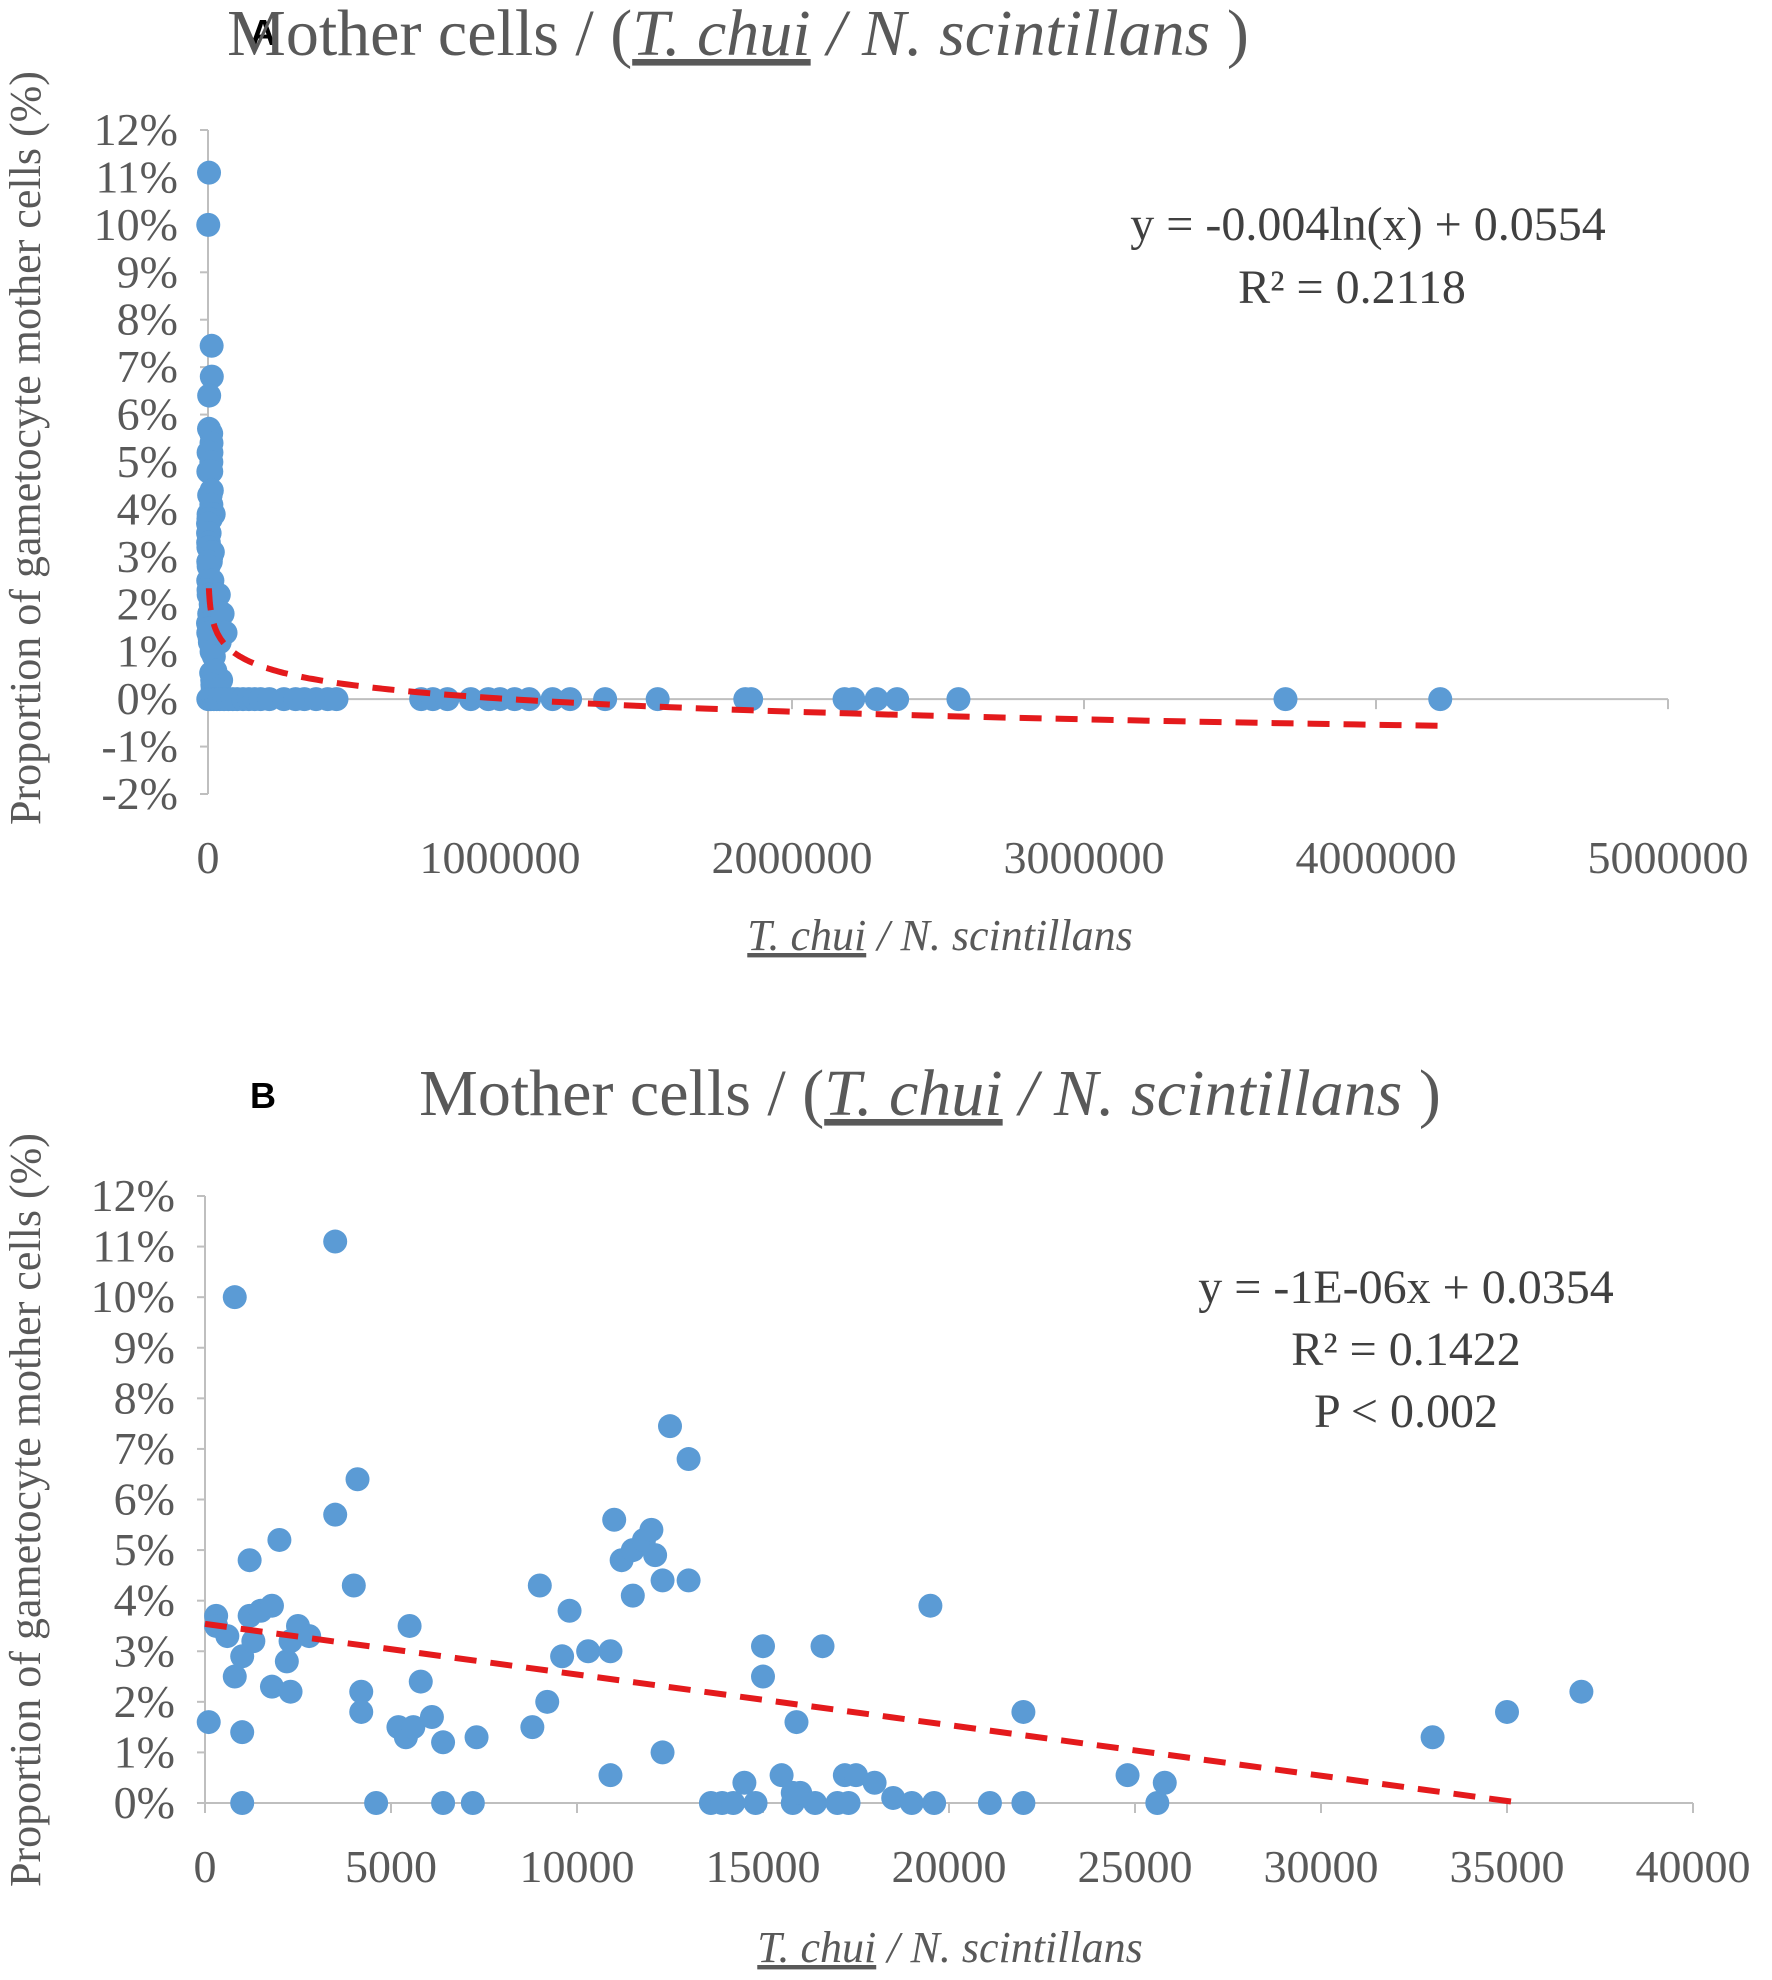 This screenshot has height=1980, width=1772. What do you see at coordinates (147, 366) in the screenshot?
I see `panel-a-y-tick-label: 7%` at bounding box center [147, 366].